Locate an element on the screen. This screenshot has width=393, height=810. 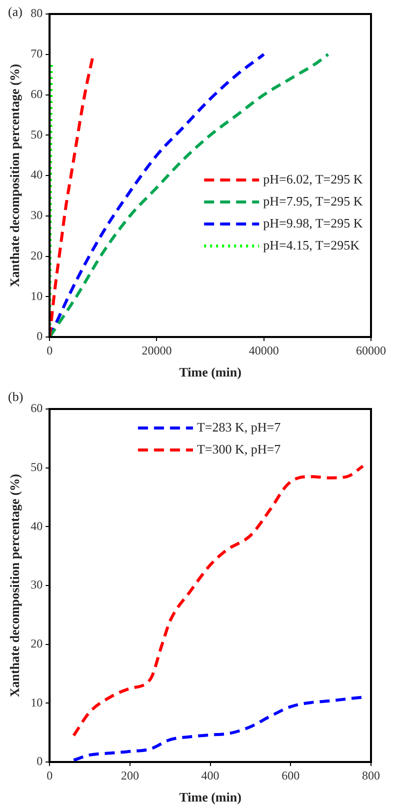
text: (b) is located at coordinates (16, 396).